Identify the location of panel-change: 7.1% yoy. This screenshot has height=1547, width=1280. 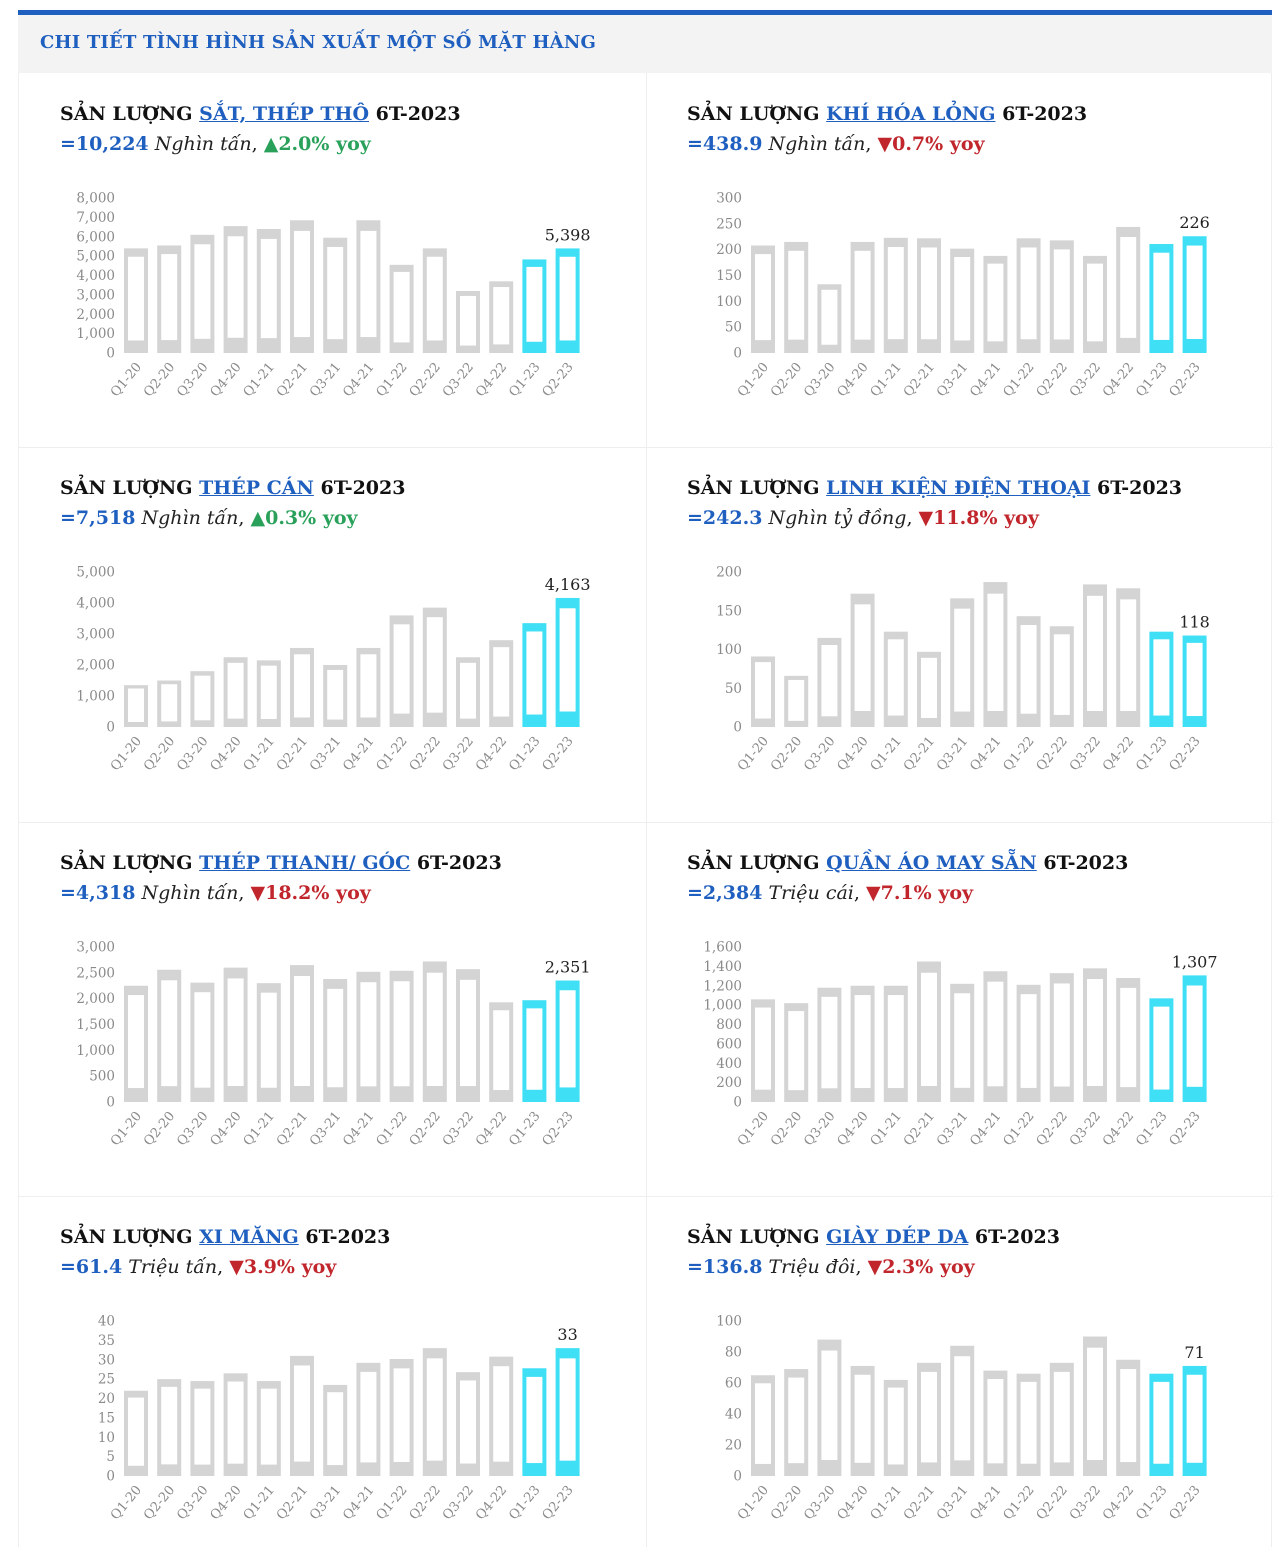
(927, 893).